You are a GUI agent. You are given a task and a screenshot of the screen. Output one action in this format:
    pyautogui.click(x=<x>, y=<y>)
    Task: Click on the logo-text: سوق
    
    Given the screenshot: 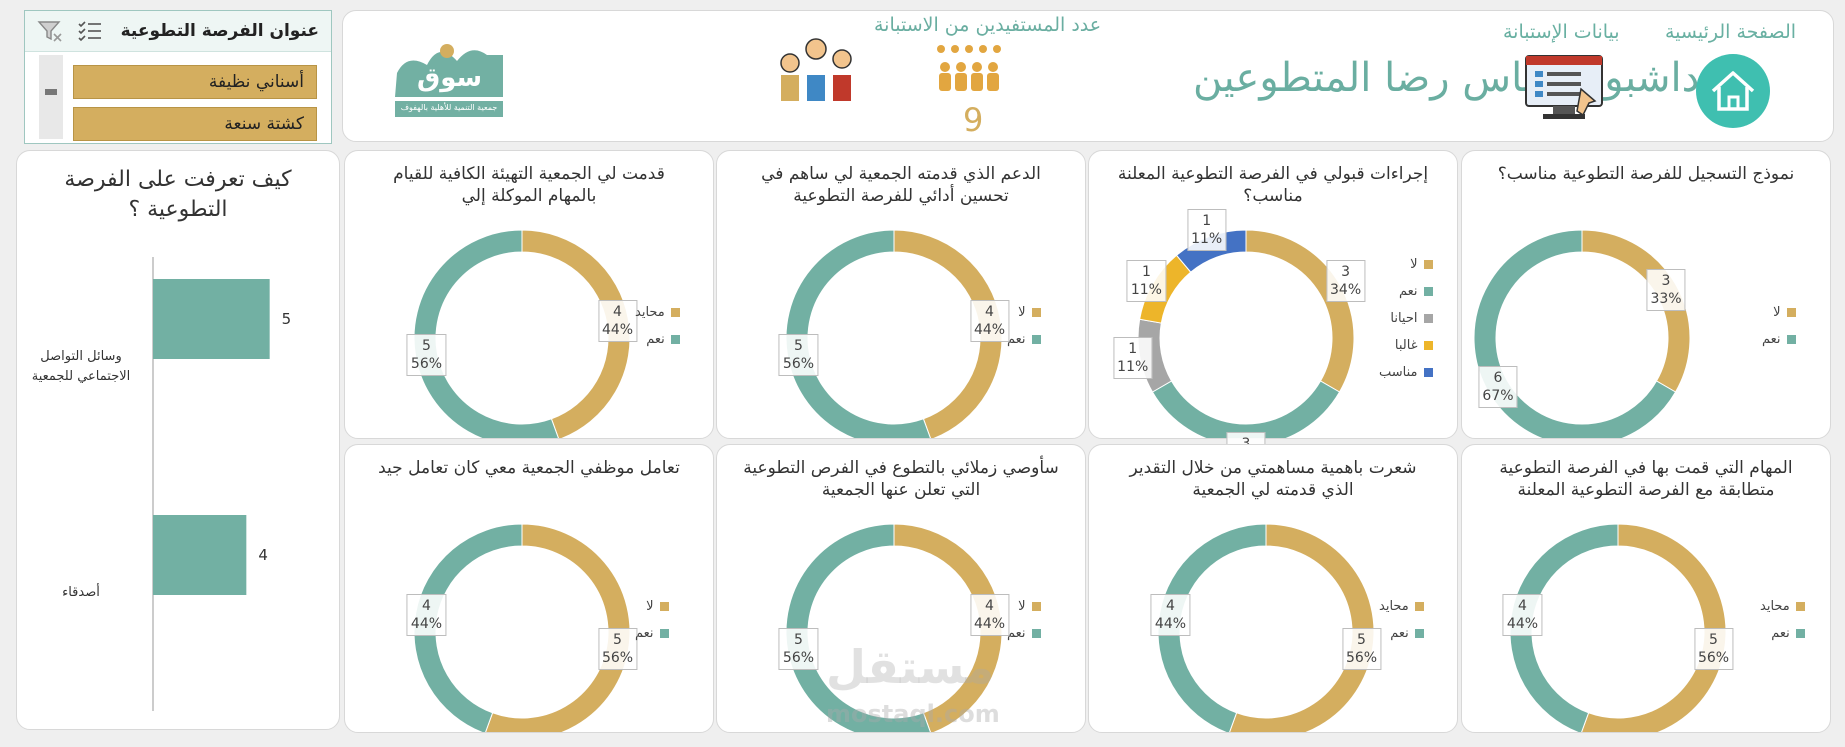 What is the action you would take?
    pyautogui.click(x=450, y=78)
    